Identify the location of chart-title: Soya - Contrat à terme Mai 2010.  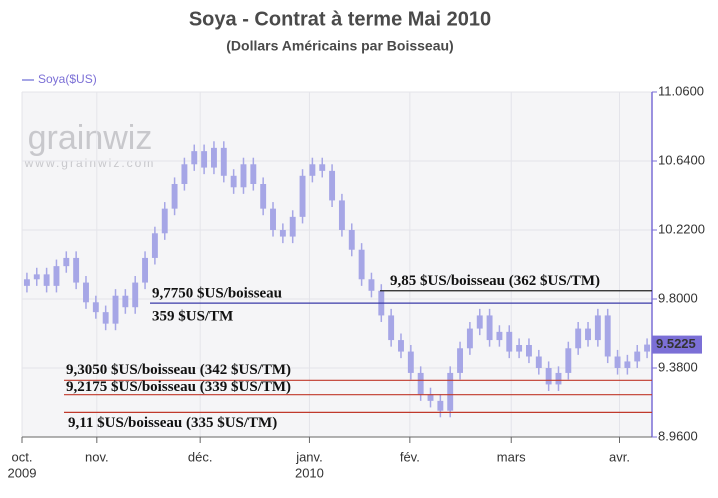
(340, 19).